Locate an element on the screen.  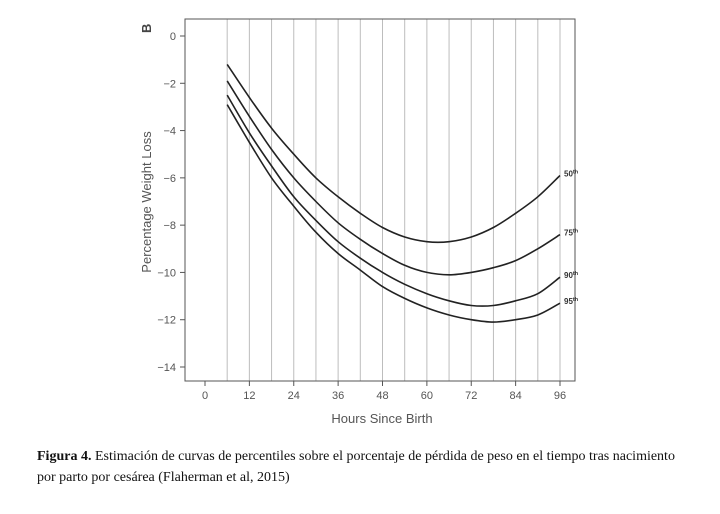
x-tick-label: 12 is located at coordinates (249, 396).